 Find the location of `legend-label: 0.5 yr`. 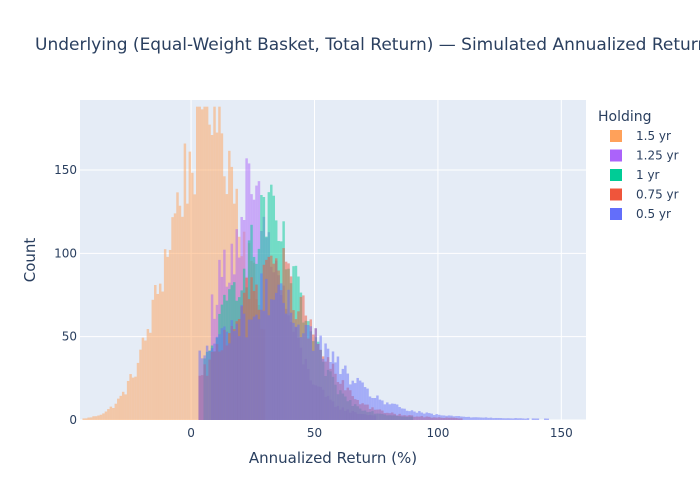

legend-label: 0.5 yr is located at coordinates (653, 214).